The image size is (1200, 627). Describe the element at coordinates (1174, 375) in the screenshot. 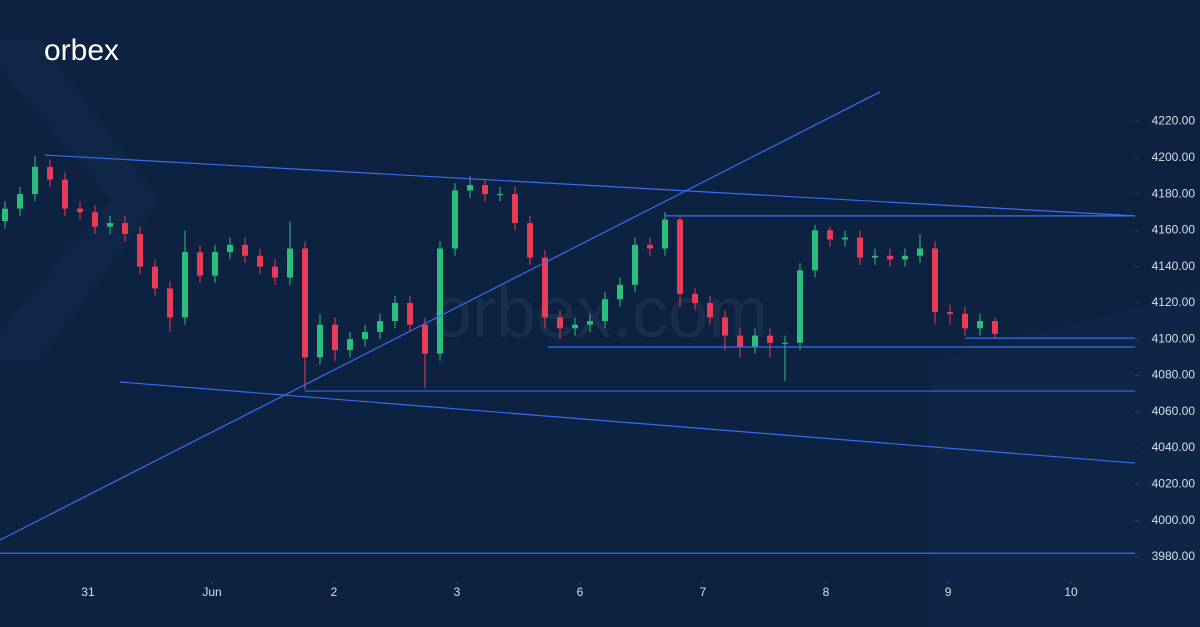

I see `y-tick-label: 4080.00` at that location.